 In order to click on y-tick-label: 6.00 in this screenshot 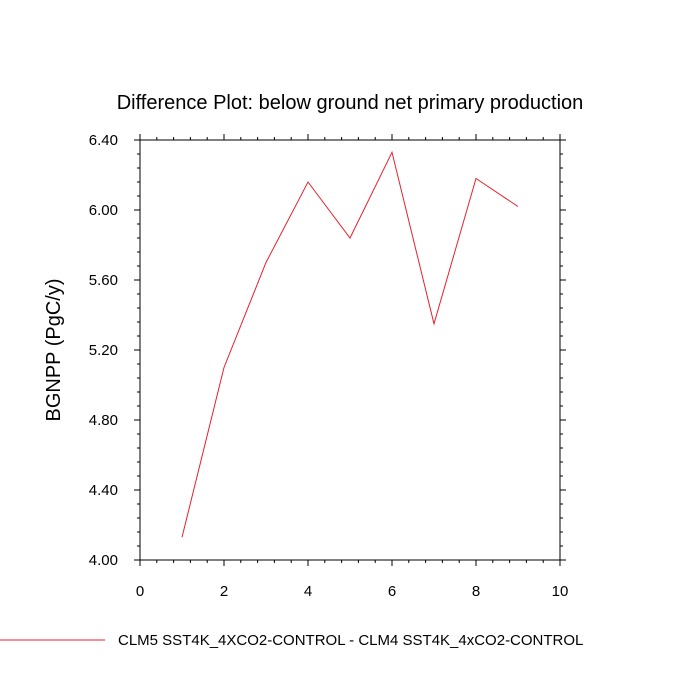, I will do `click(103, 210)`.